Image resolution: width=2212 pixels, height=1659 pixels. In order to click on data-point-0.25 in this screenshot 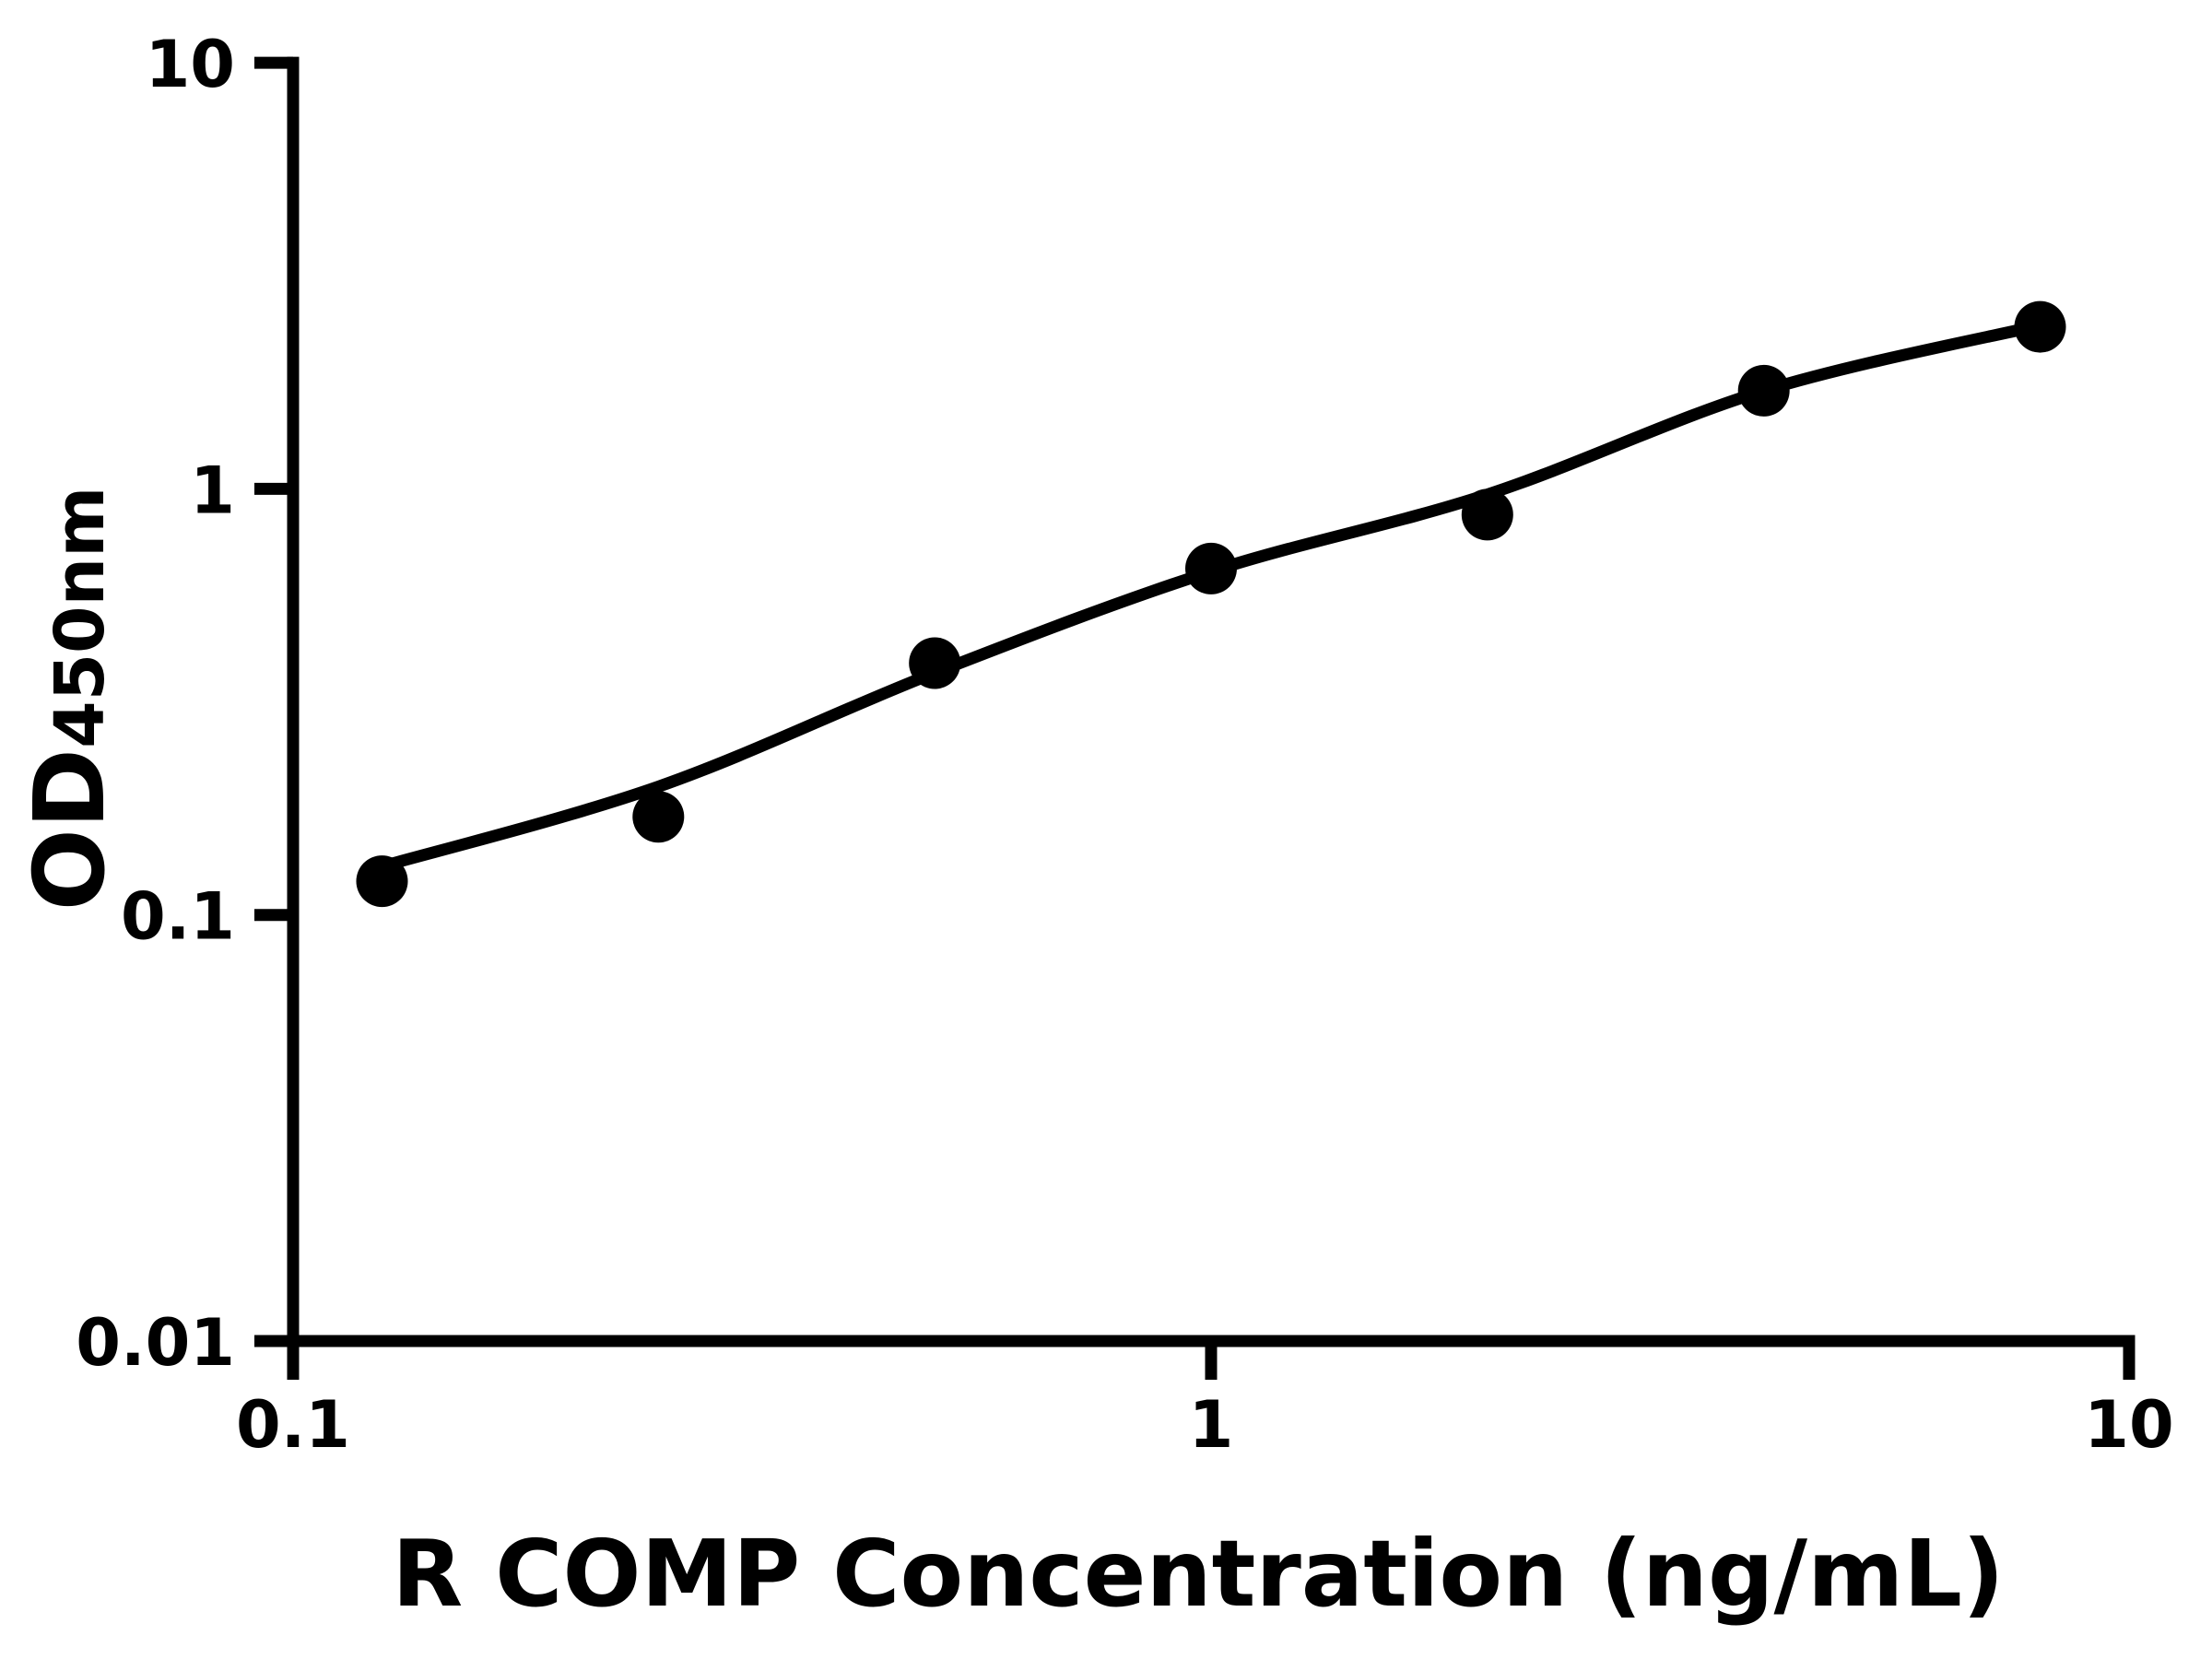, I will do `click(658, 817)`.